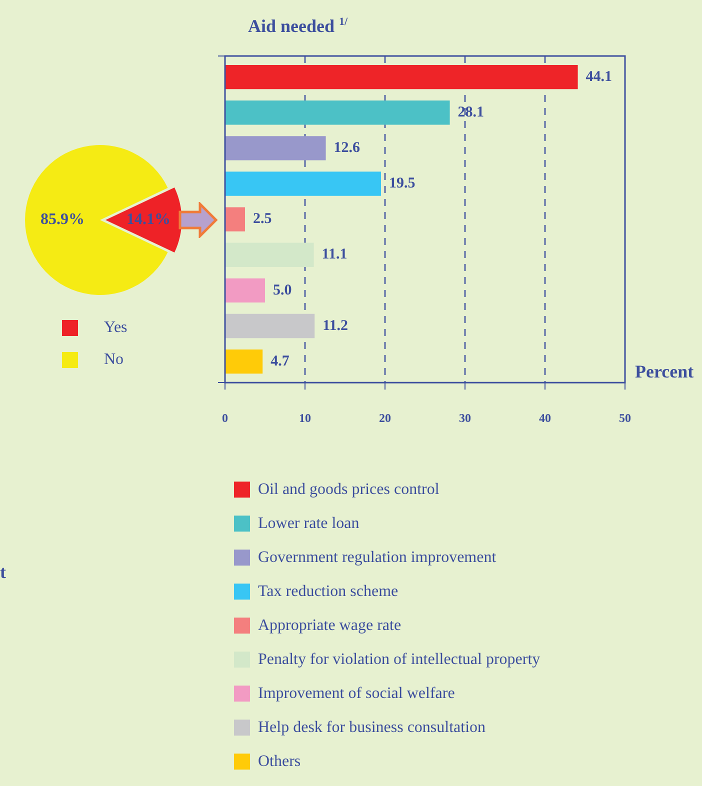 The height and width of the screenshot is (786, 702). Describe the element at coordinates (335, 326) in the screenshot. I see `data-label: 11.2` at that location.